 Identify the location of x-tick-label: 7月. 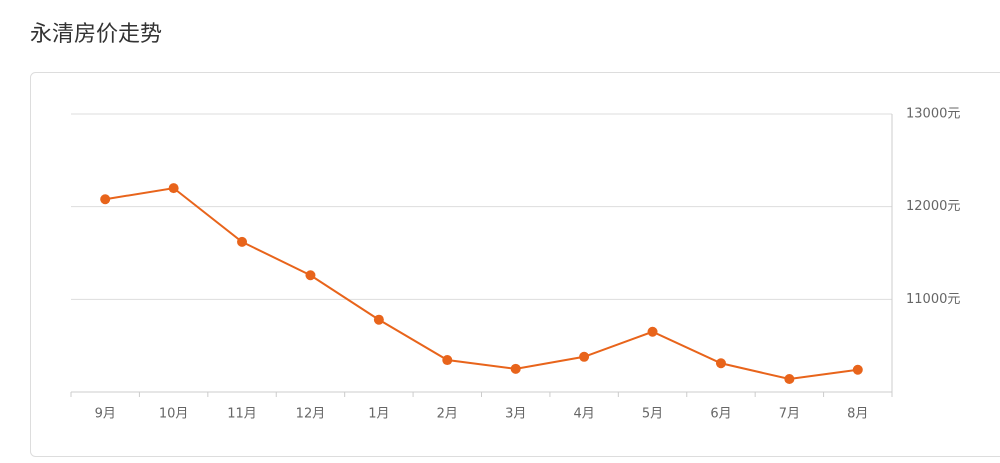
(789, 414).